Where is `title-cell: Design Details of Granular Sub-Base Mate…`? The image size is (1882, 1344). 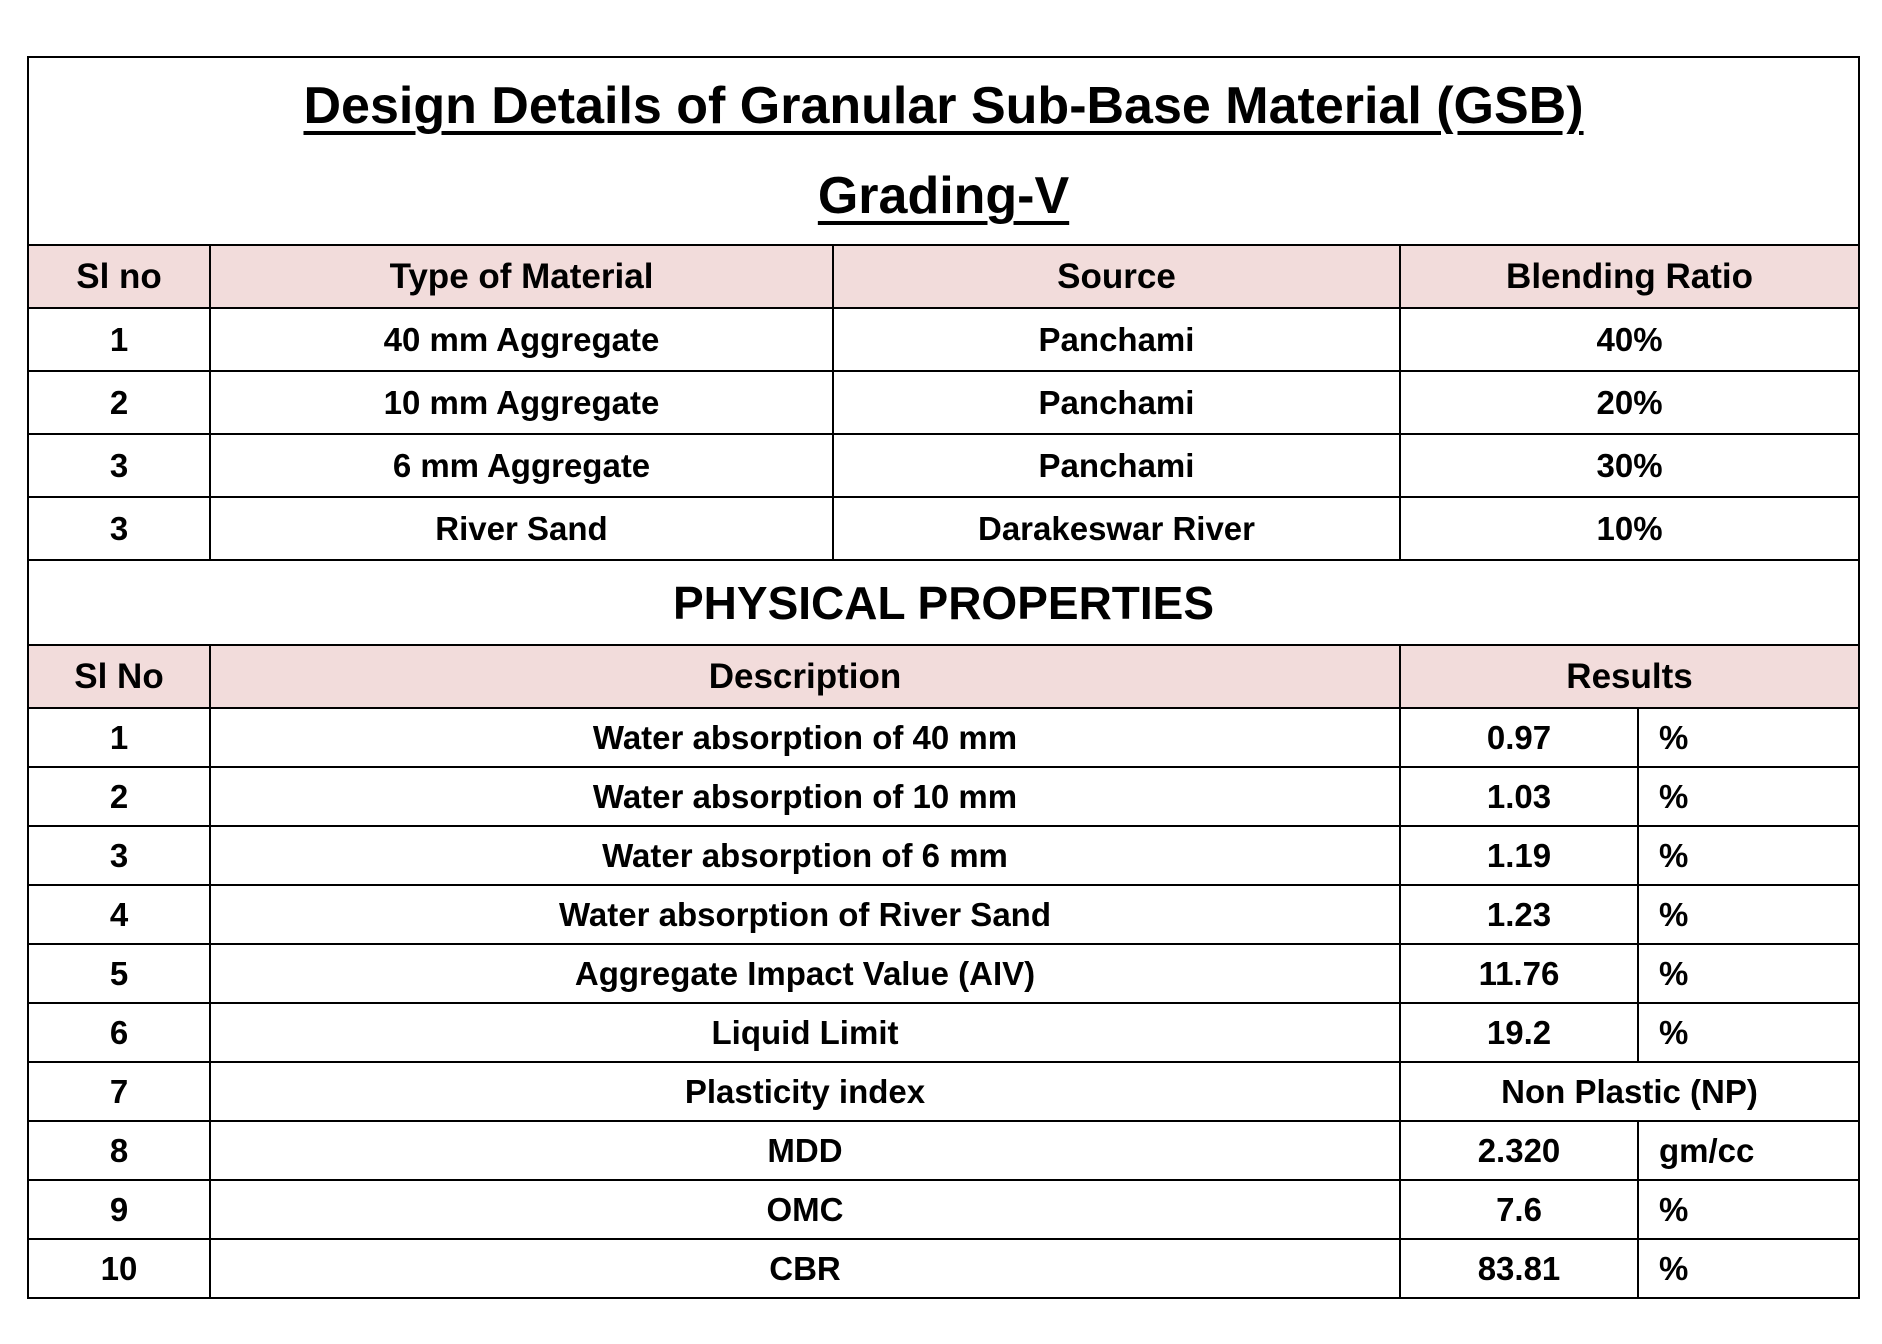
title-cell: Design Details of Granular Sub-Base Mate… is located at coordinates (943, 151).